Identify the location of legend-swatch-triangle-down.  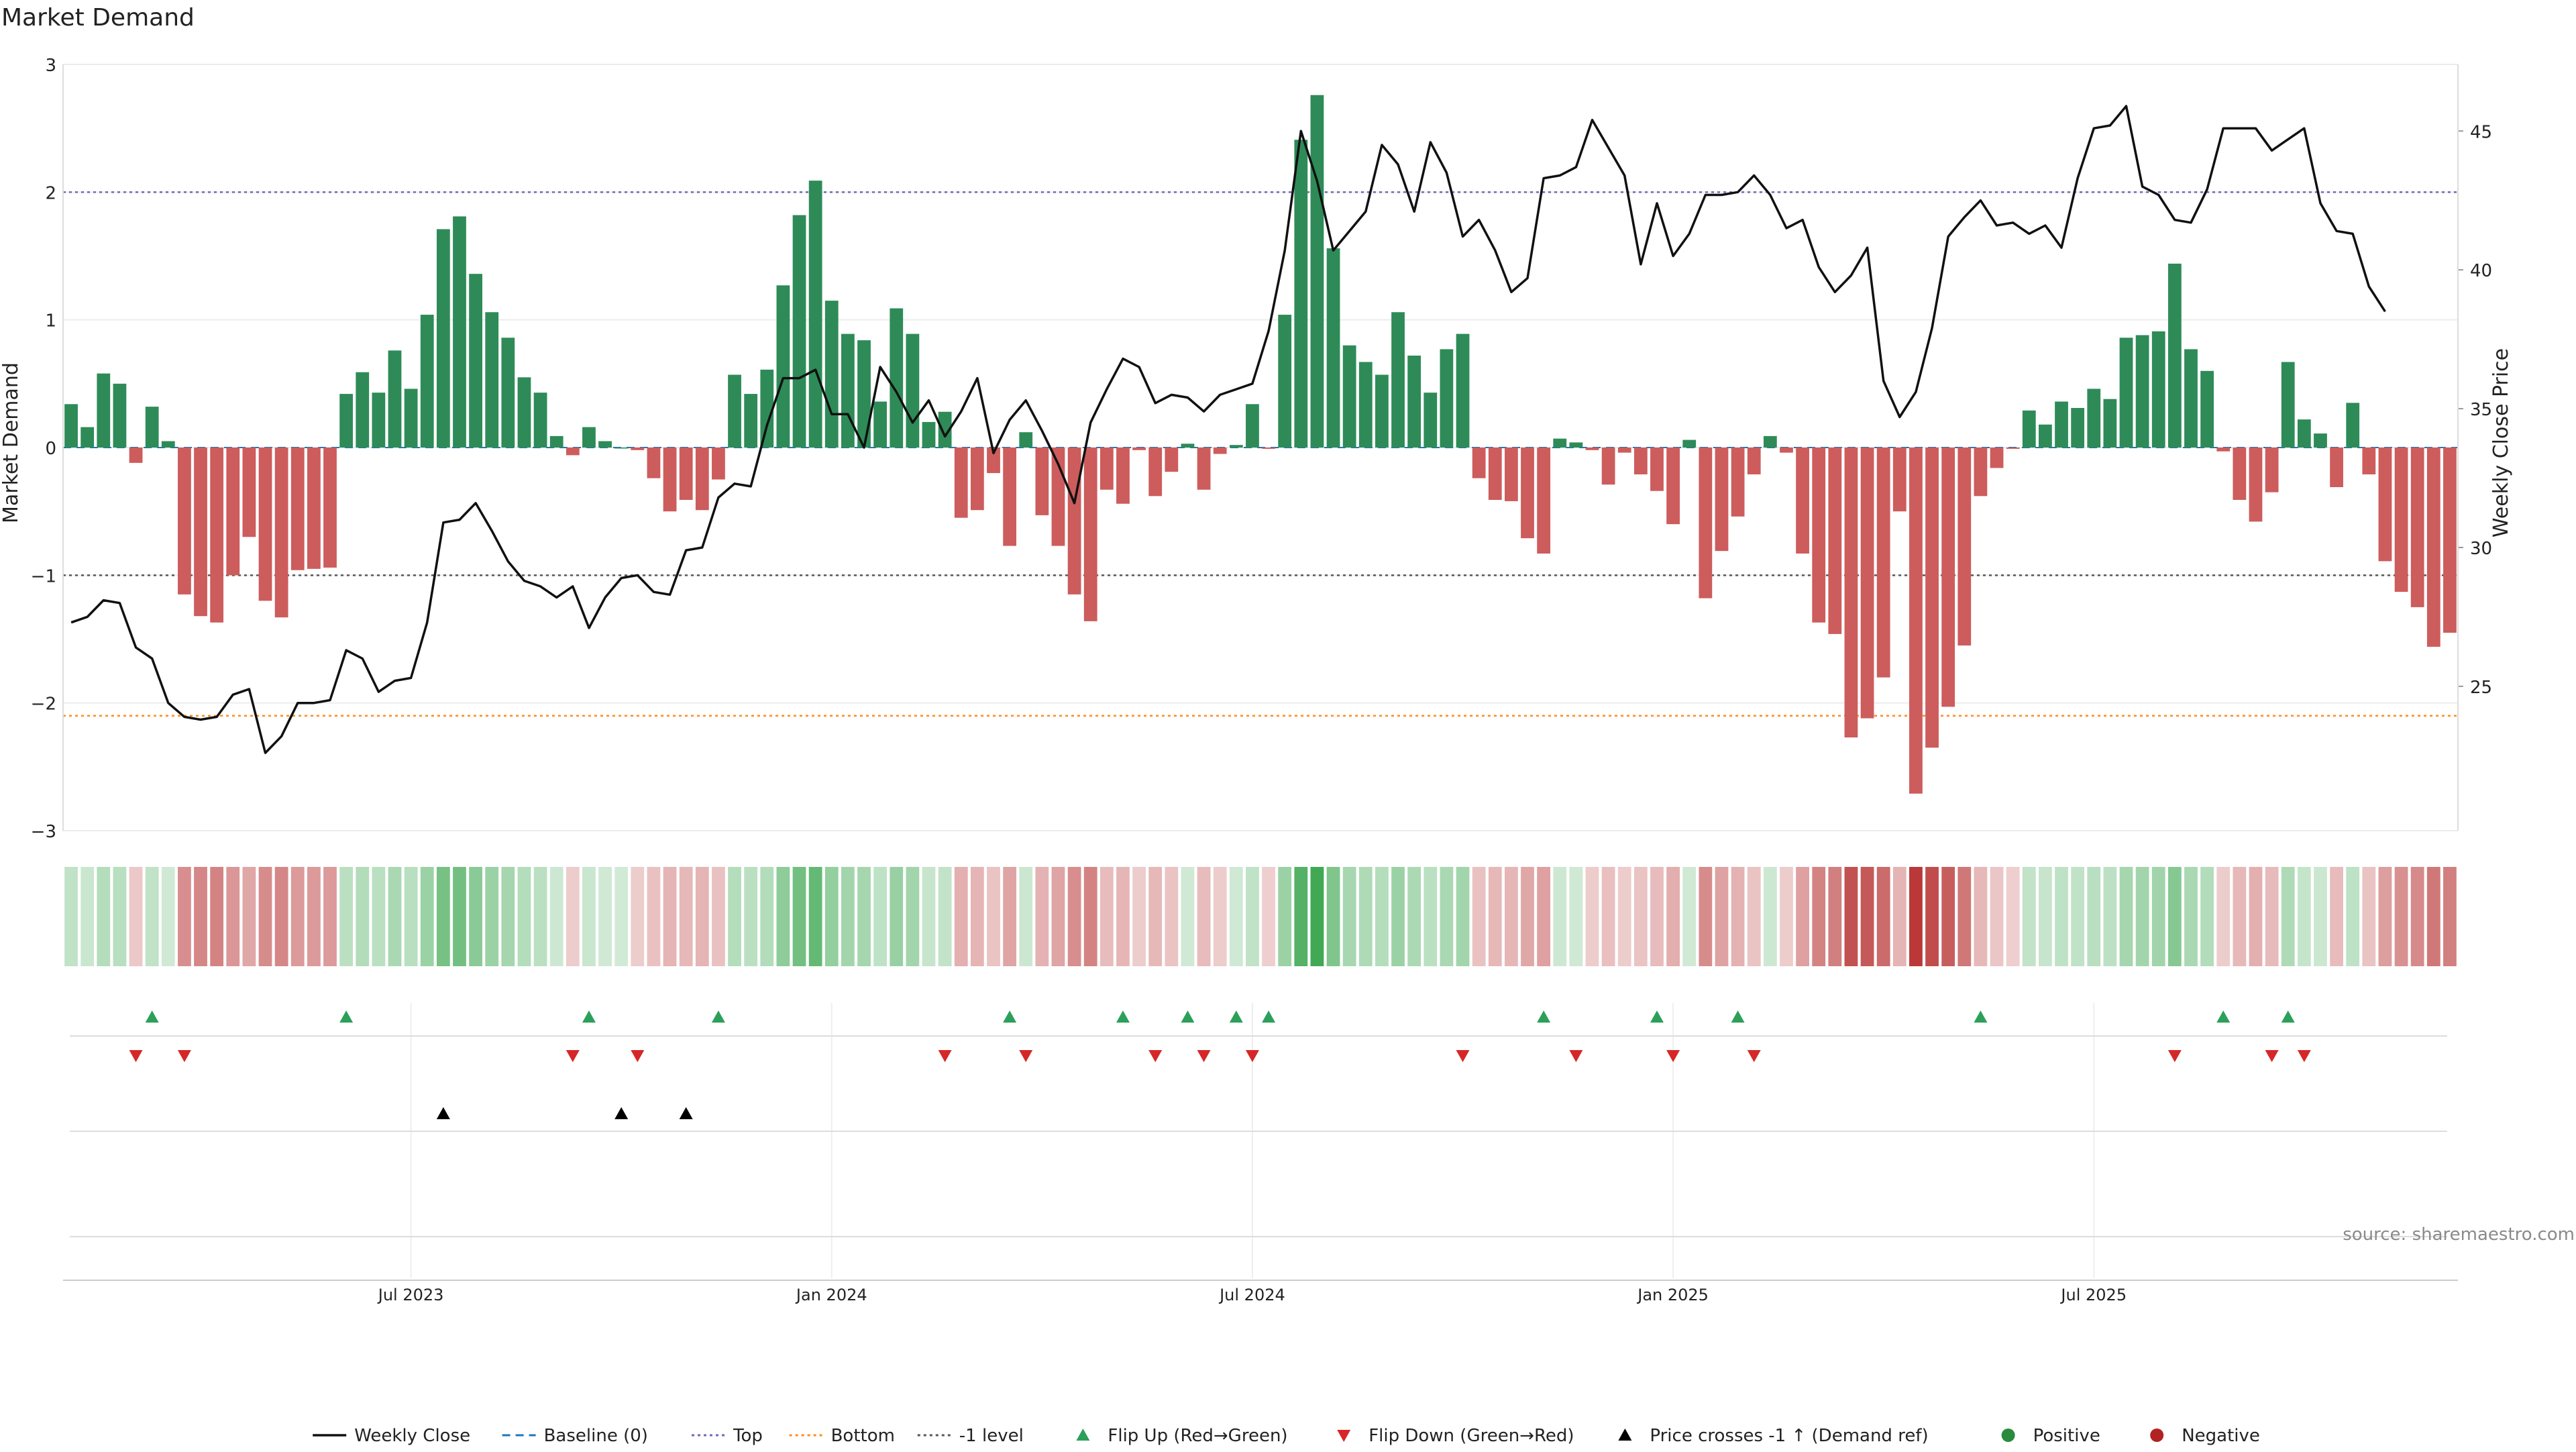
(1344, 1436).